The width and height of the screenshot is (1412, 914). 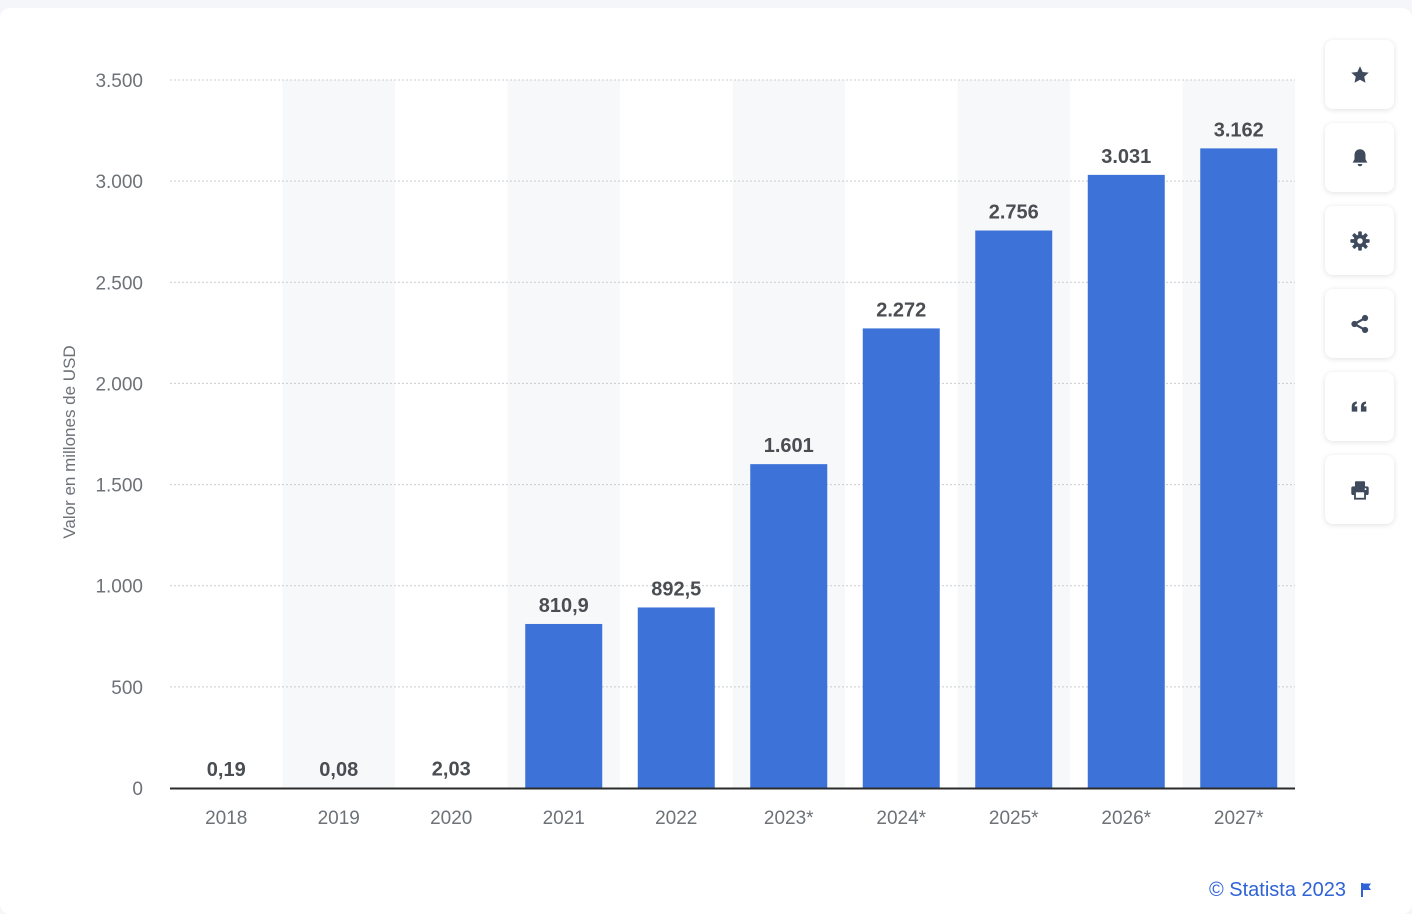 I want to click on y-tick-label: 1.500, so click(x=119, y=486).